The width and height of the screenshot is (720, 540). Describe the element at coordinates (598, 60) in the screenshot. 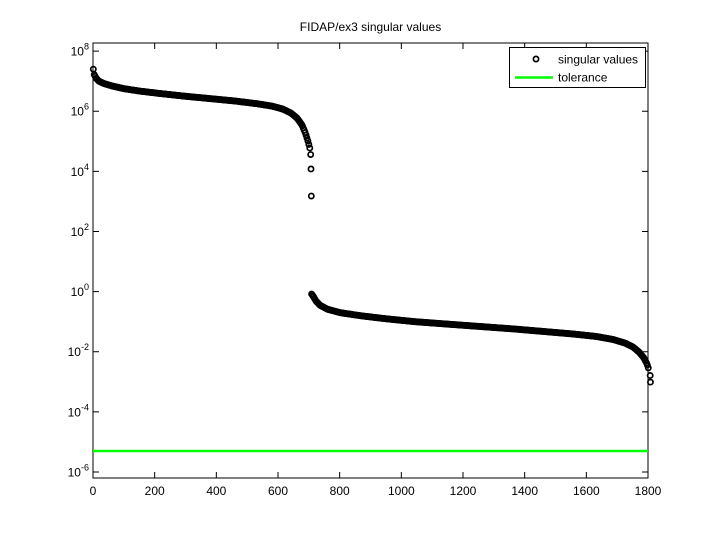

I see `legend-label-singular-values: singular values` at that location.